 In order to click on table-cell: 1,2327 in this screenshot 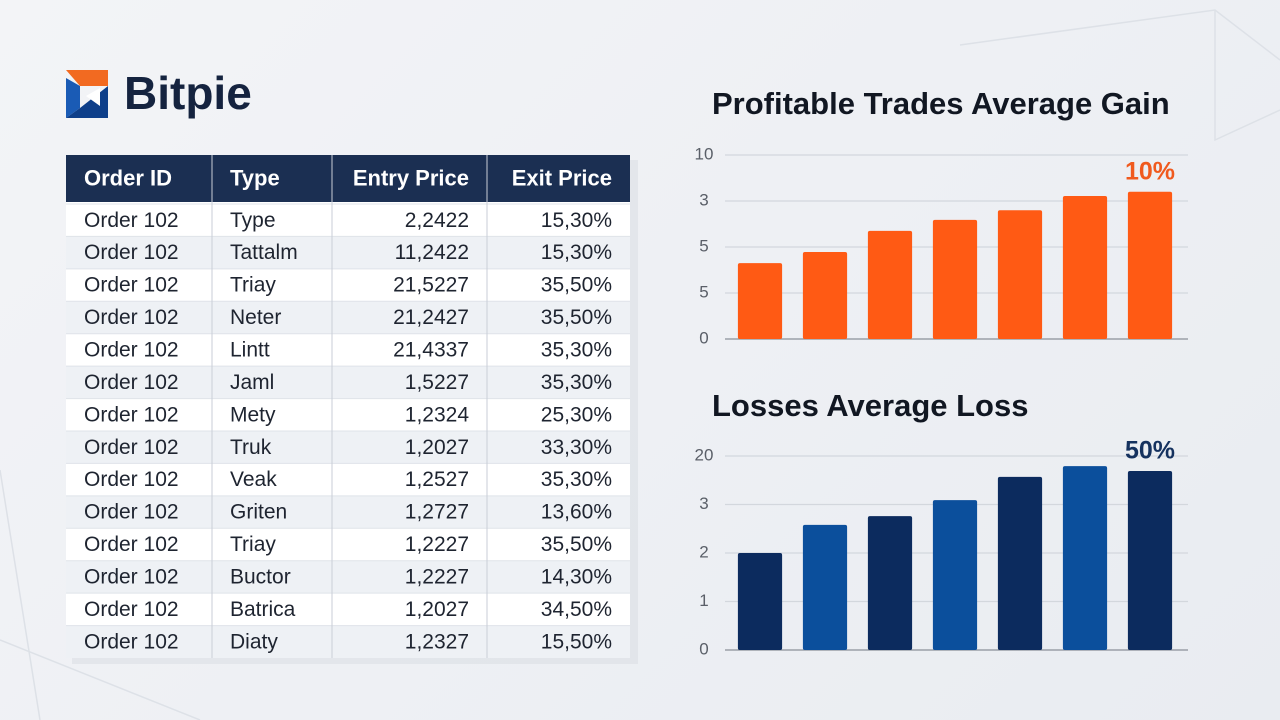, I will do `click(437, 641)`.